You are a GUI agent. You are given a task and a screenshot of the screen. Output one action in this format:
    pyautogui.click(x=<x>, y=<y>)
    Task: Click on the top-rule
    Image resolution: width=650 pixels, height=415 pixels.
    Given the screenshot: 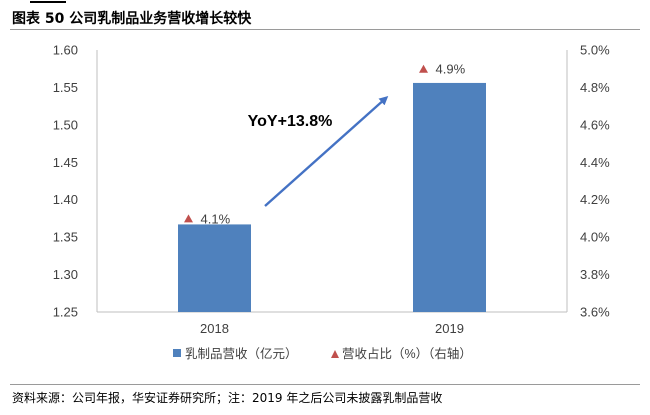 What is the action you would take?
    pyautogui.click(x=48, y=2)
    